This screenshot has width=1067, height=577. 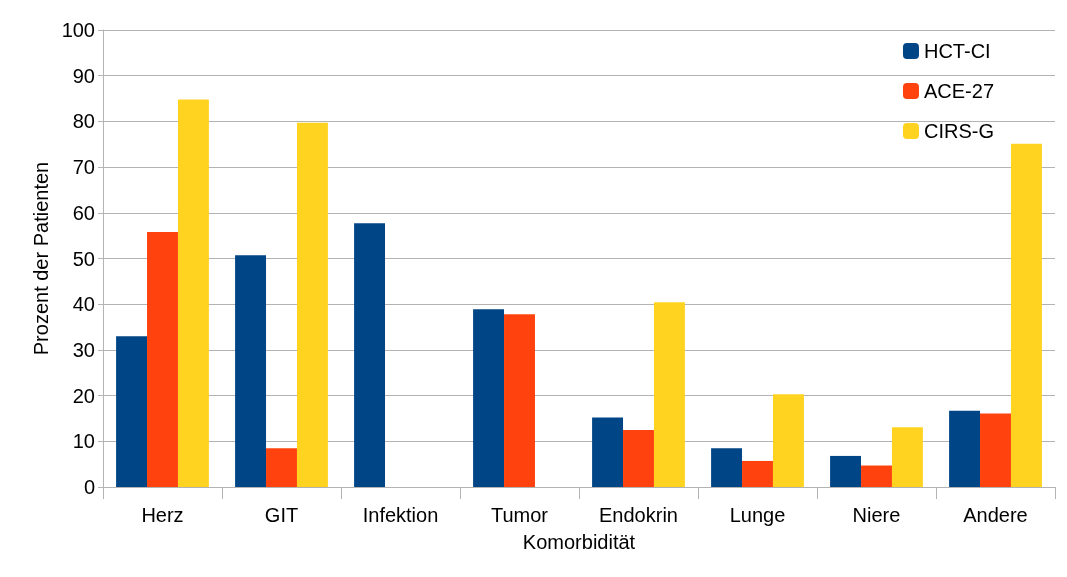 I want to click on legend-label: ACE-27, so click(x=958, y=91).